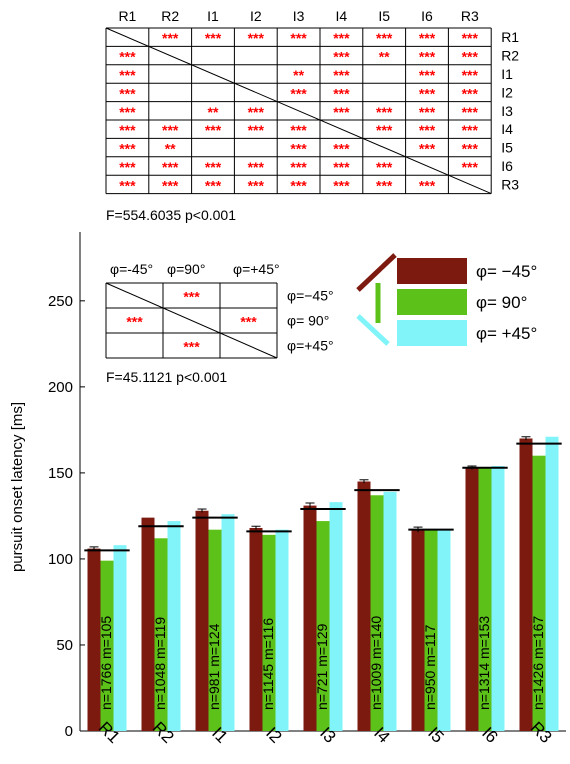 This screenshot has width=570, height=764. What do you see at coordinates (127, 16) in the screenshot?
I see `column-header-R1: R1` at bounding box center [127, 16].